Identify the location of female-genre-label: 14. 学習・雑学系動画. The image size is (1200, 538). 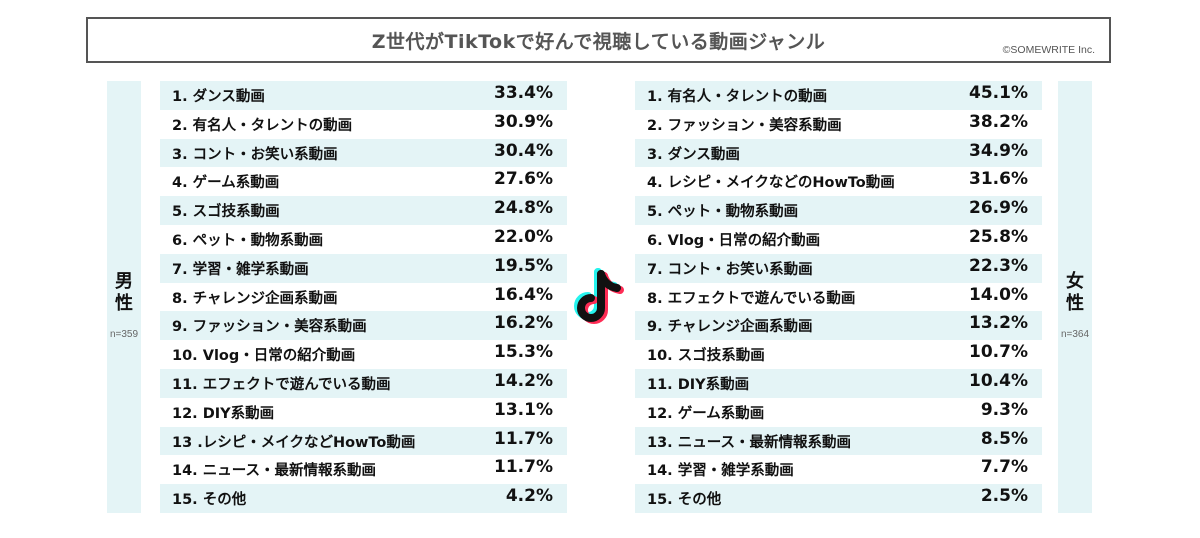
(720, 471).